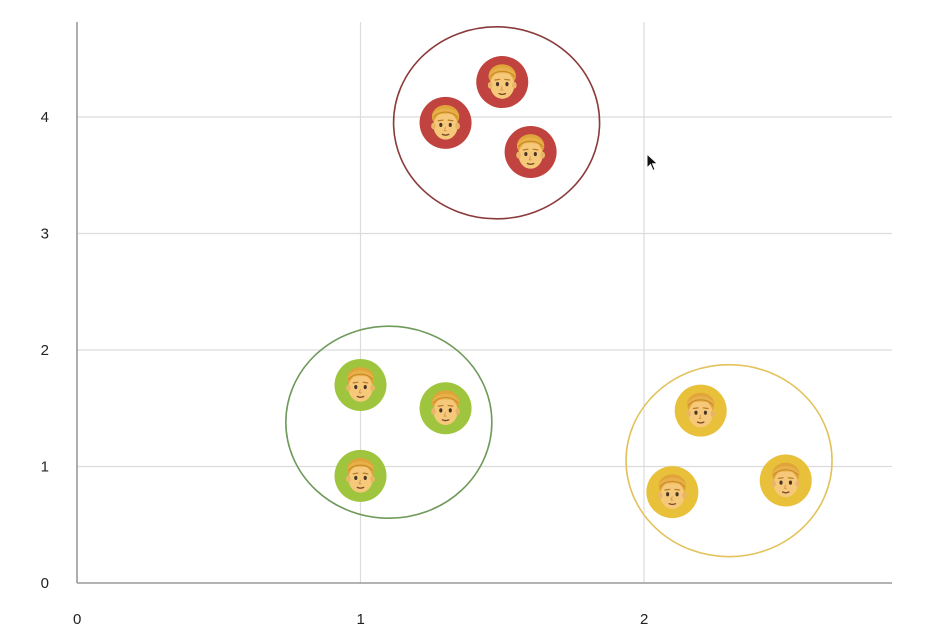  What do you see at coordinates (644, 619) in the screenshot?
I see `x-tick-label: 2` at bounding box center [644, 619].